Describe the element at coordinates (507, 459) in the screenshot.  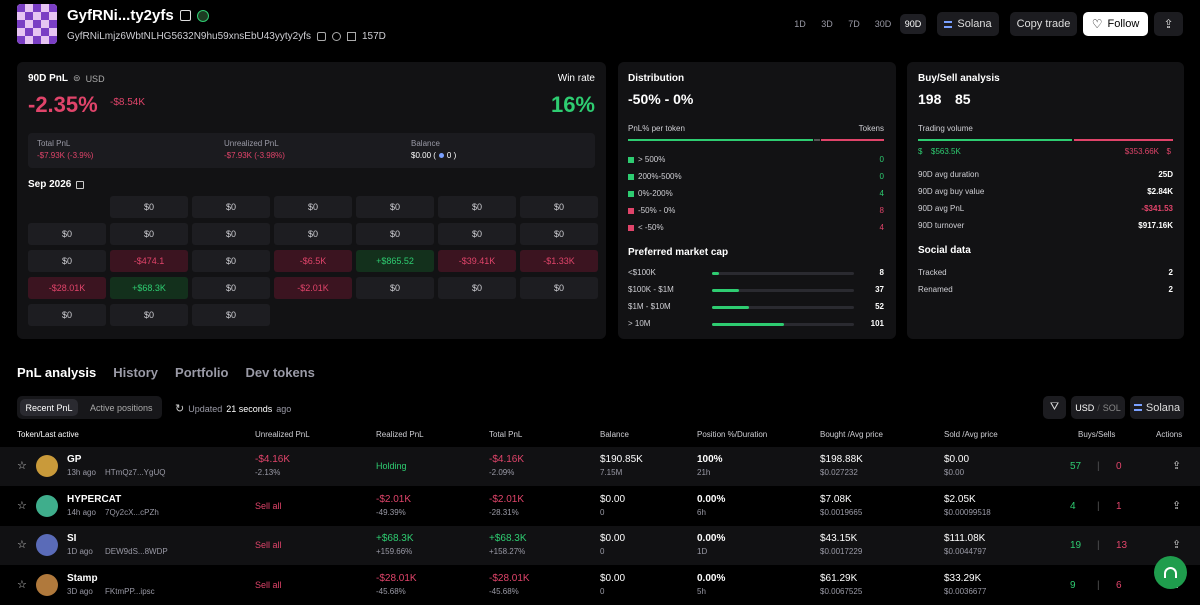
I see `total-pnl: -$4.16K` at that location.